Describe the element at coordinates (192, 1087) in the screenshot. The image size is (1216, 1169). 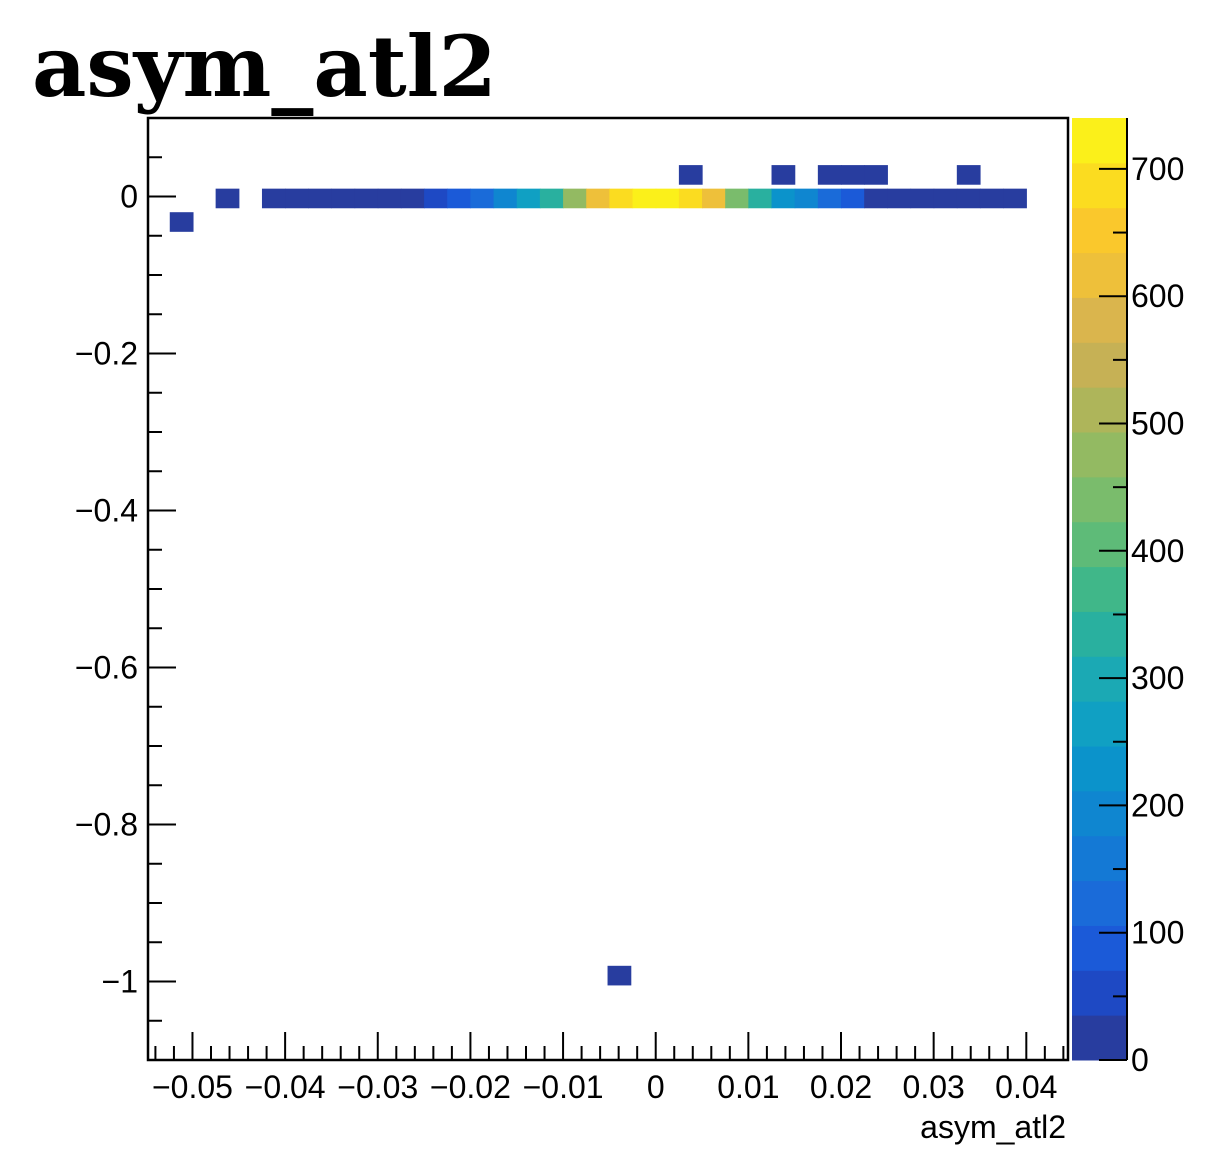
I see `x-tick-label: −0.05` at that location.